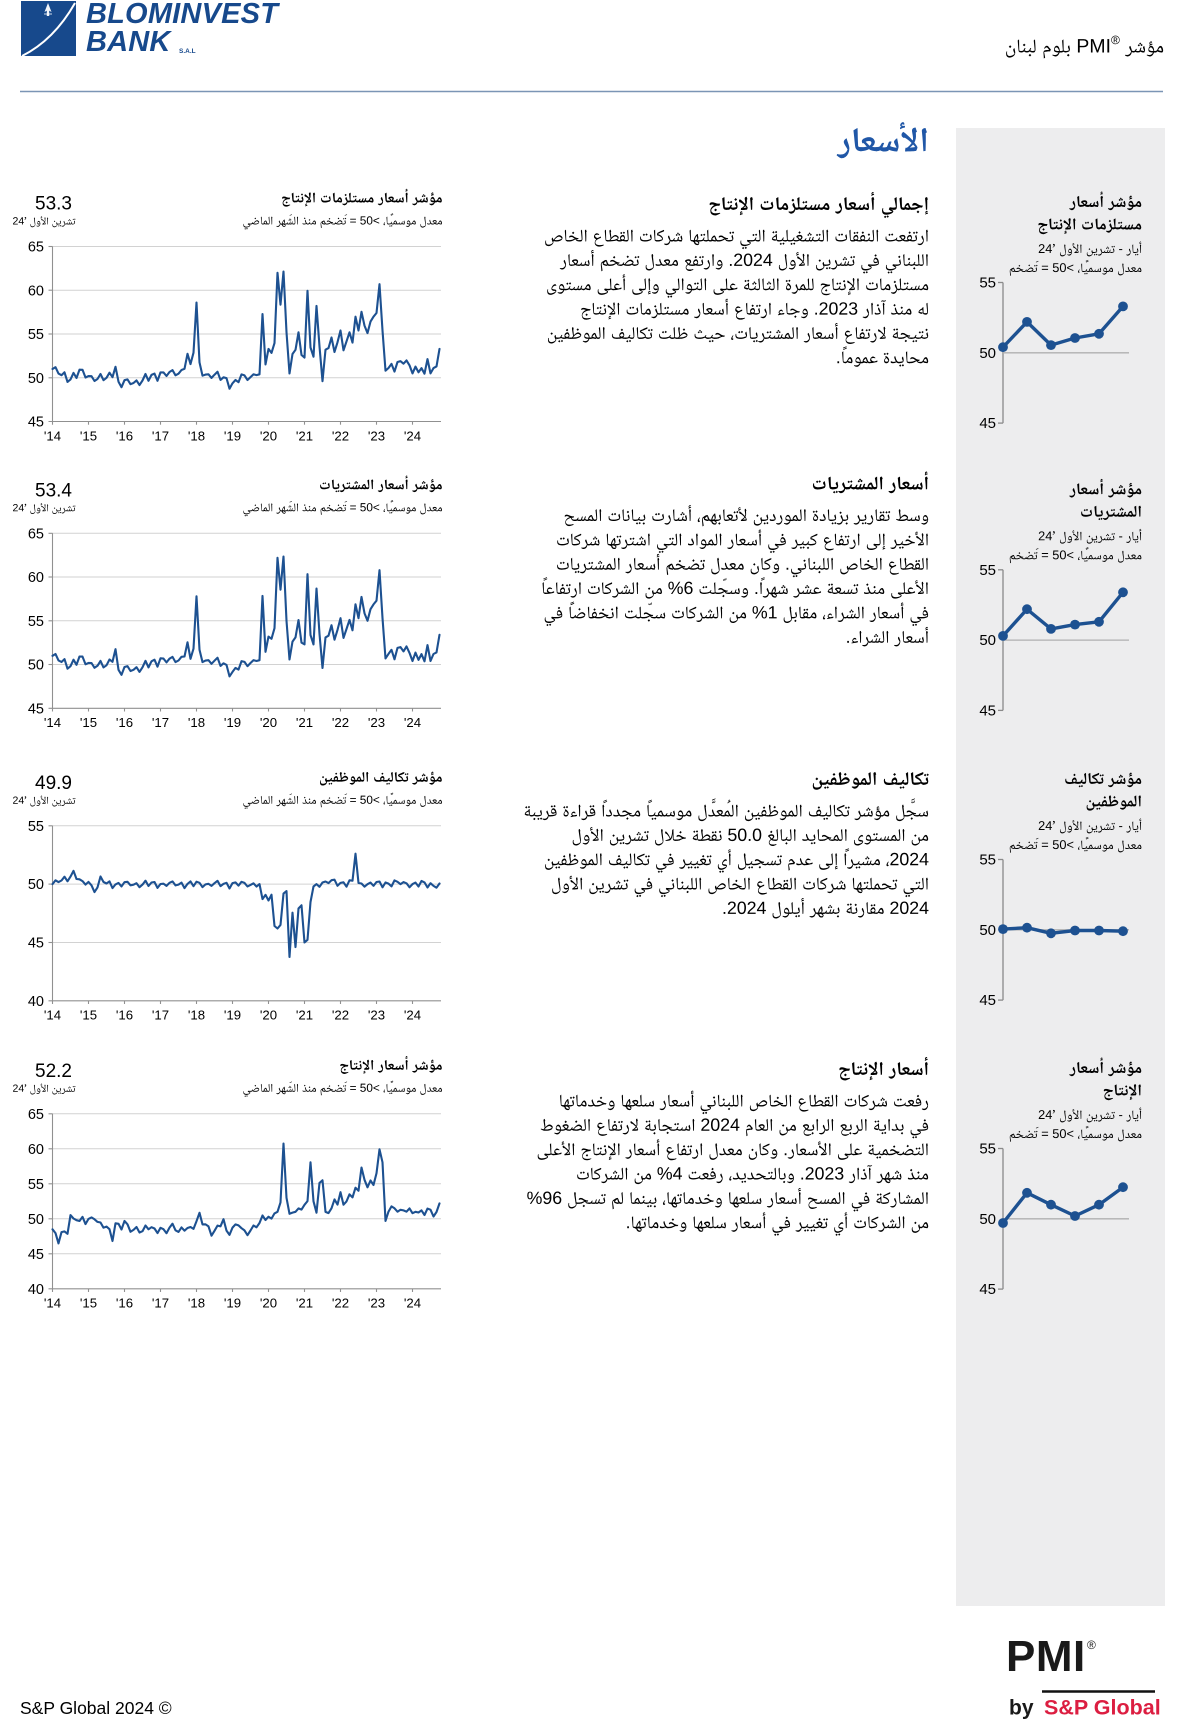 The image size is (1200, 1727). Describe the element at coordinates (96, 1708) in the screenshot. I see `svg-text: S&P Global 2024 ©` at that location.